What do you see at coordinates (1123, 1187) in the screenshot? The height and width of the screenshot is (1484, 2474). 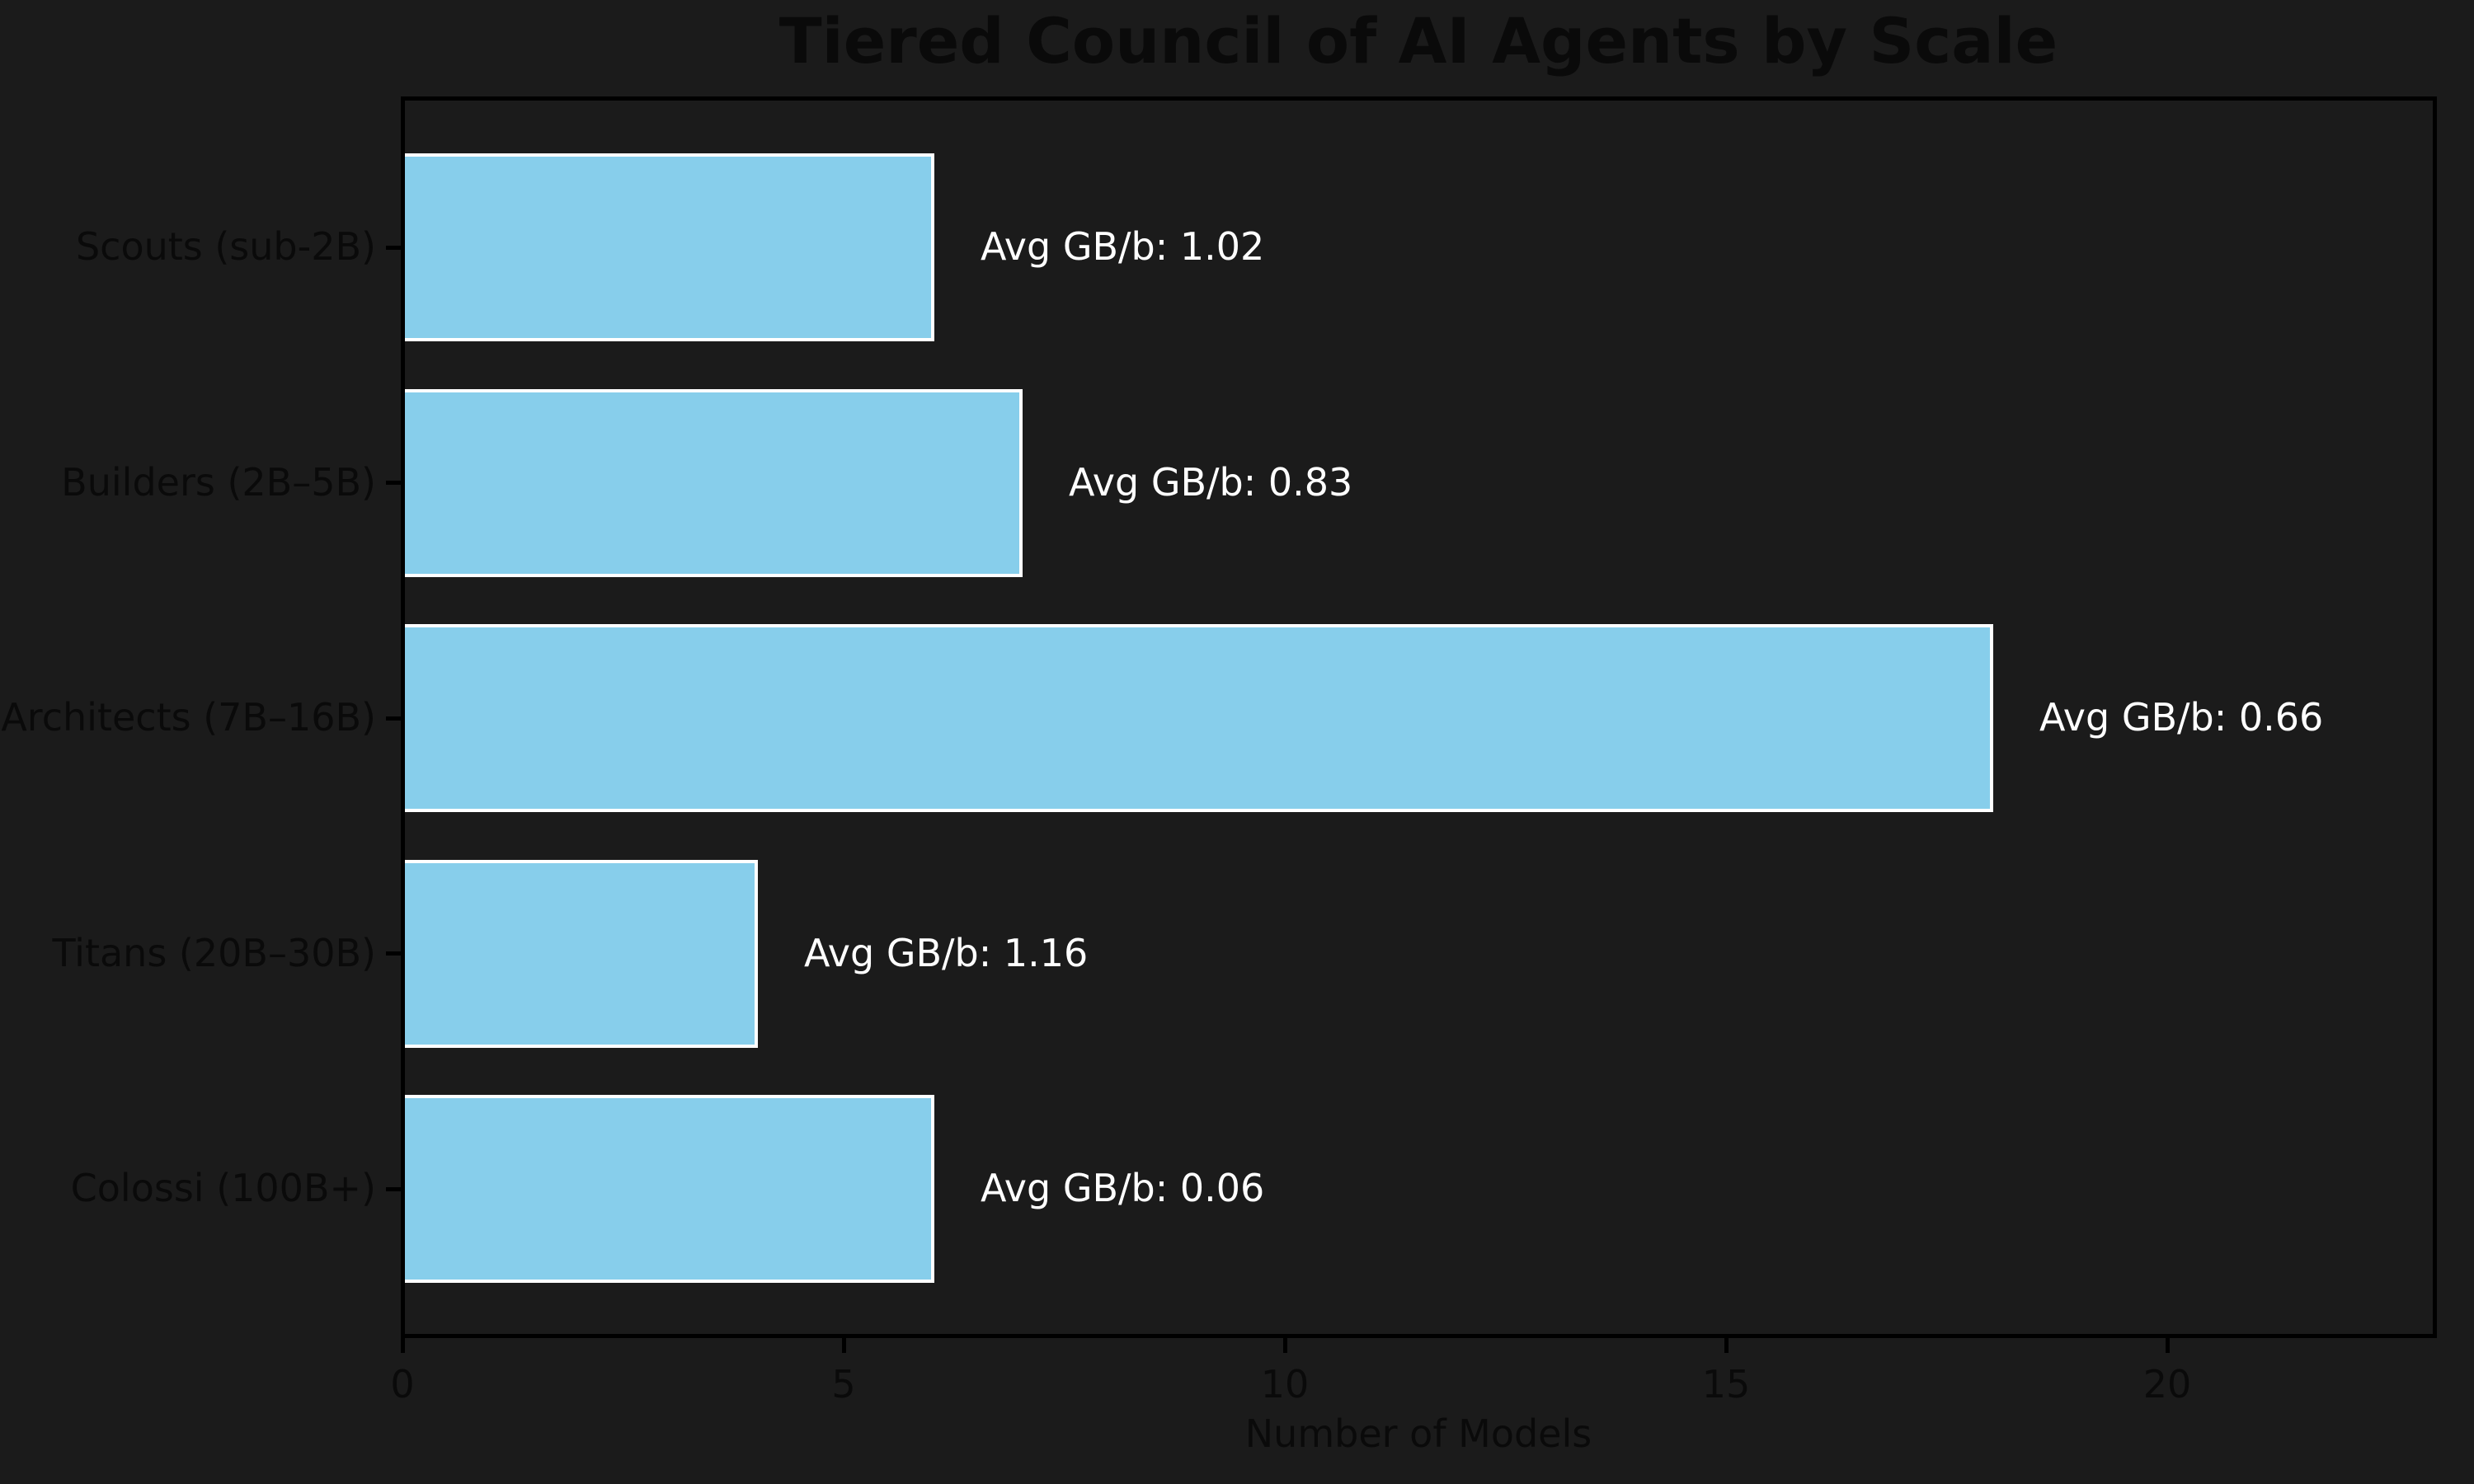 I see `bar-annotation: Avg GB/b: 0.06` at bounding box center [1123, 1187].